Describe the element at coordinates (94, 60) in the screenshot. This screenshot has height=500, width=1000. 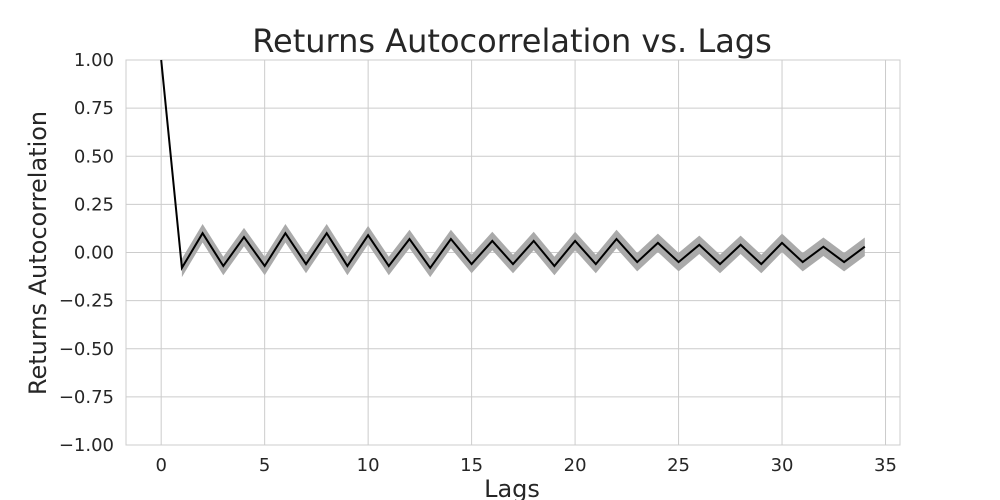
I see `y-tick-label-0: 1.00` at that location.